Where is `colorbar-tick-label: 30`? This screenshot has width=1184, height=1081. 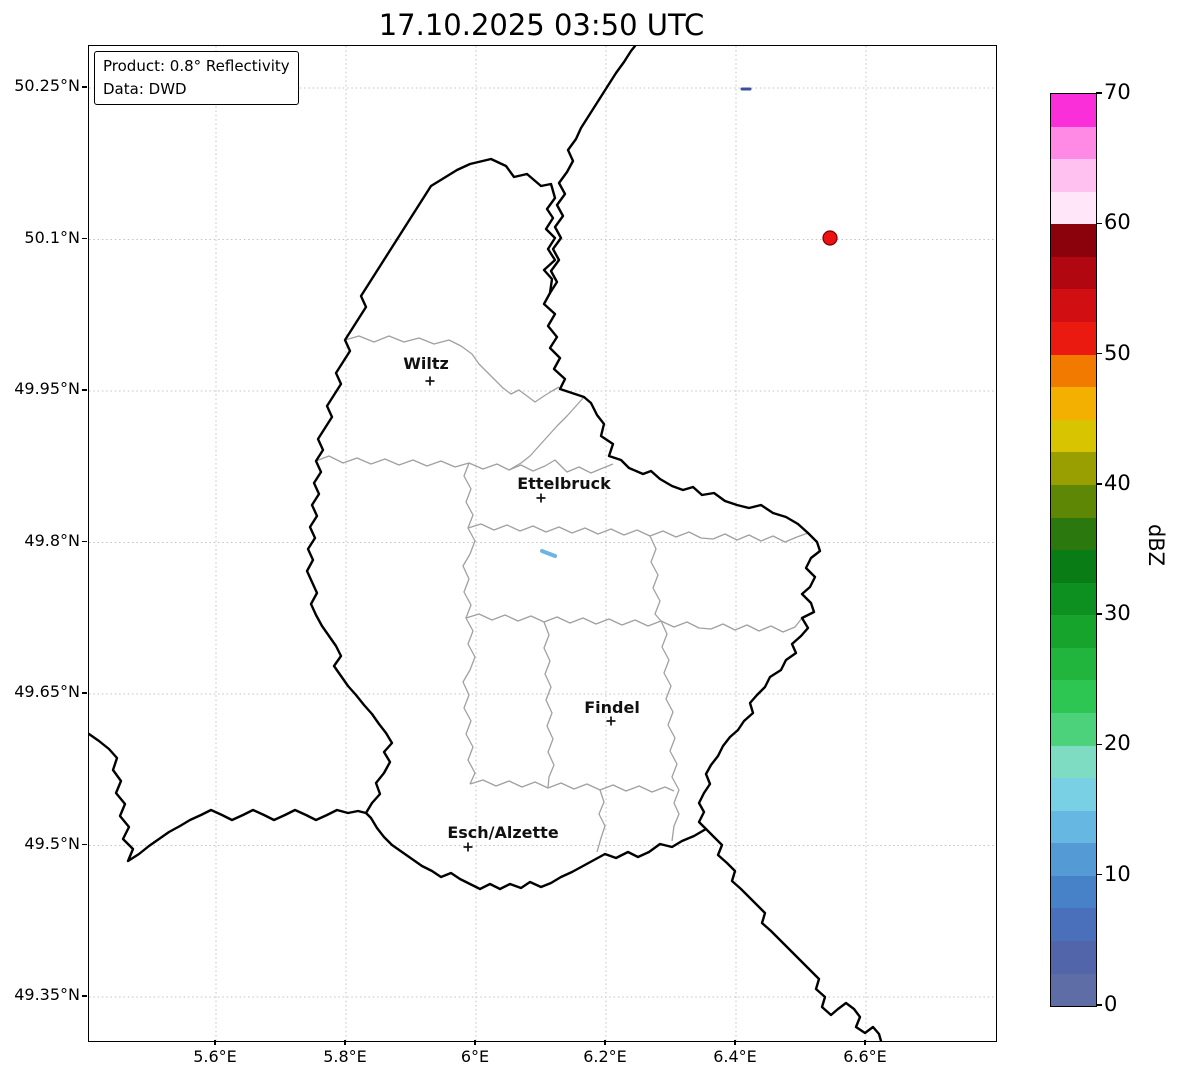
colorbar-tick-label: 30 is located at coordinates (1117, 613).